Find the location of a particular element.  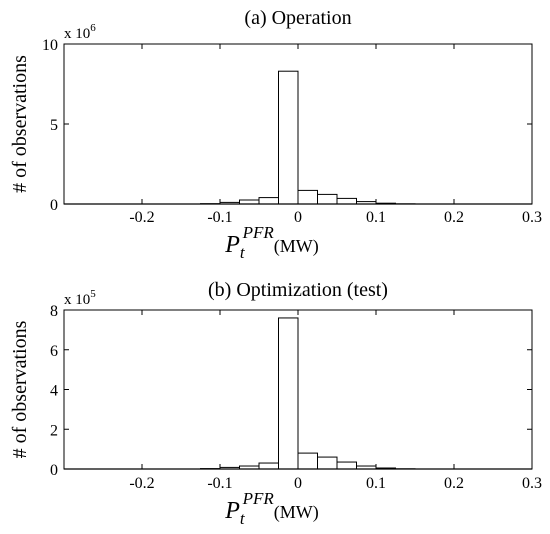

y-tick-label: 4 is located at coordinates (54, 391).